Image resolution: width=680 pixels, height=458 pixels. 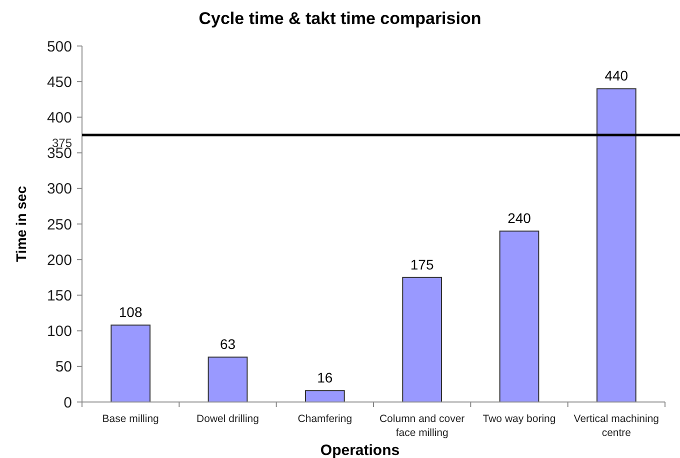 I want to click on y-tick-label: 300, so click(x=59, y=189).